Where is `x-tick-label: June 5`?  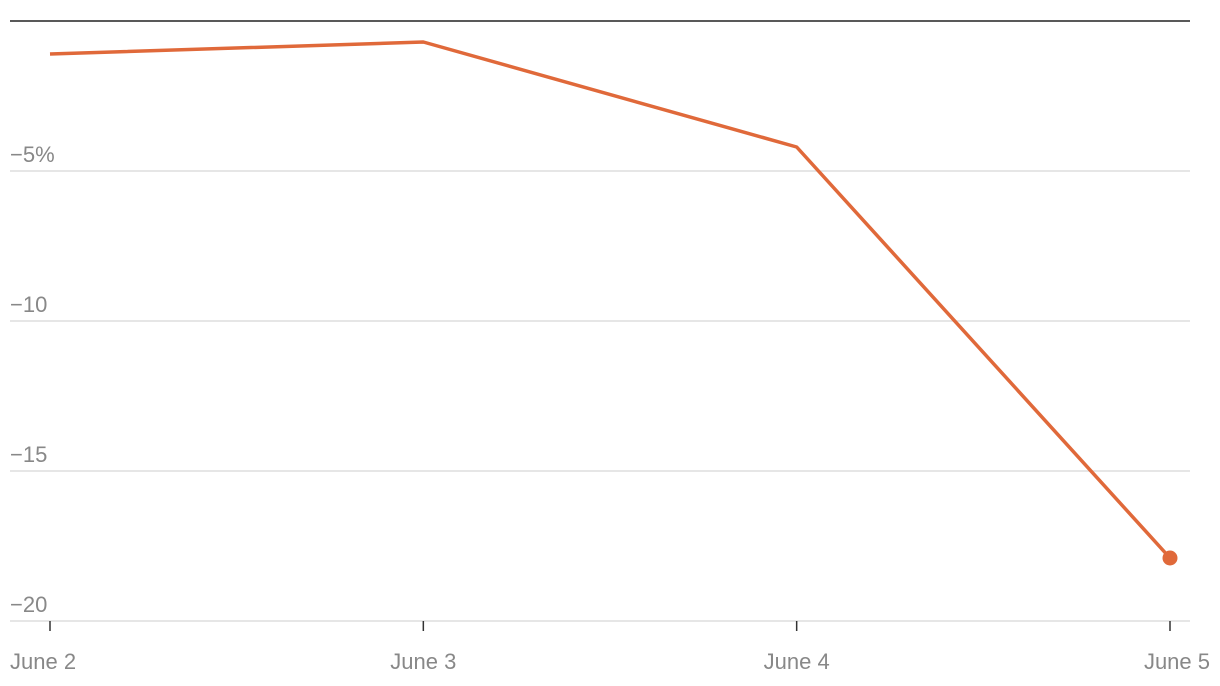 x-tick-label: June 5 is located at coordinates (1177, 661).